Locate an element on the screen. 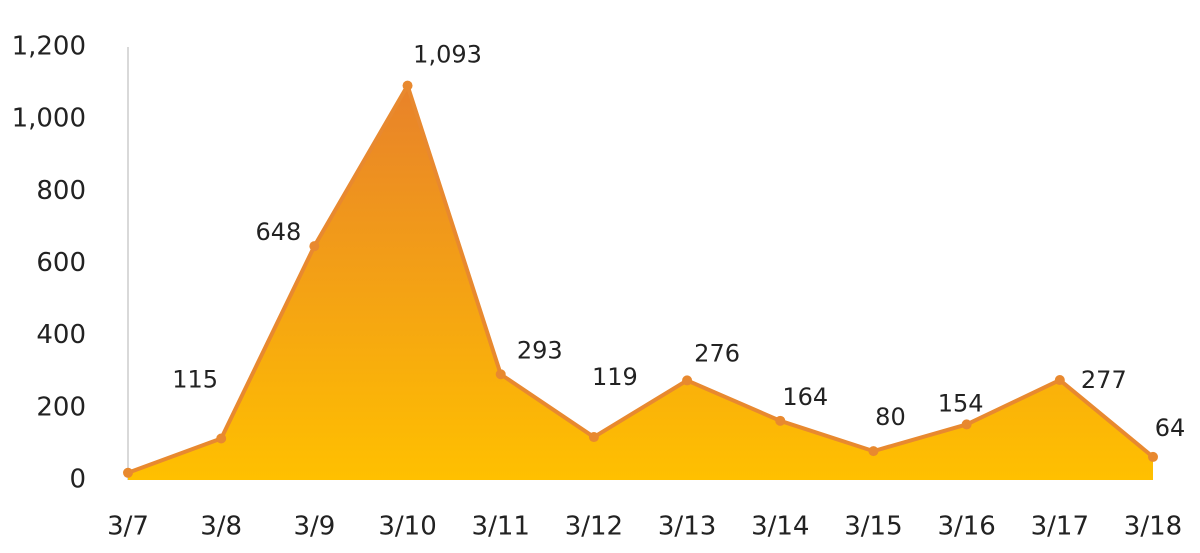 This screenshot has width=1200, height=553. y-tick-label: 0 is located at coordinates (77, 480).